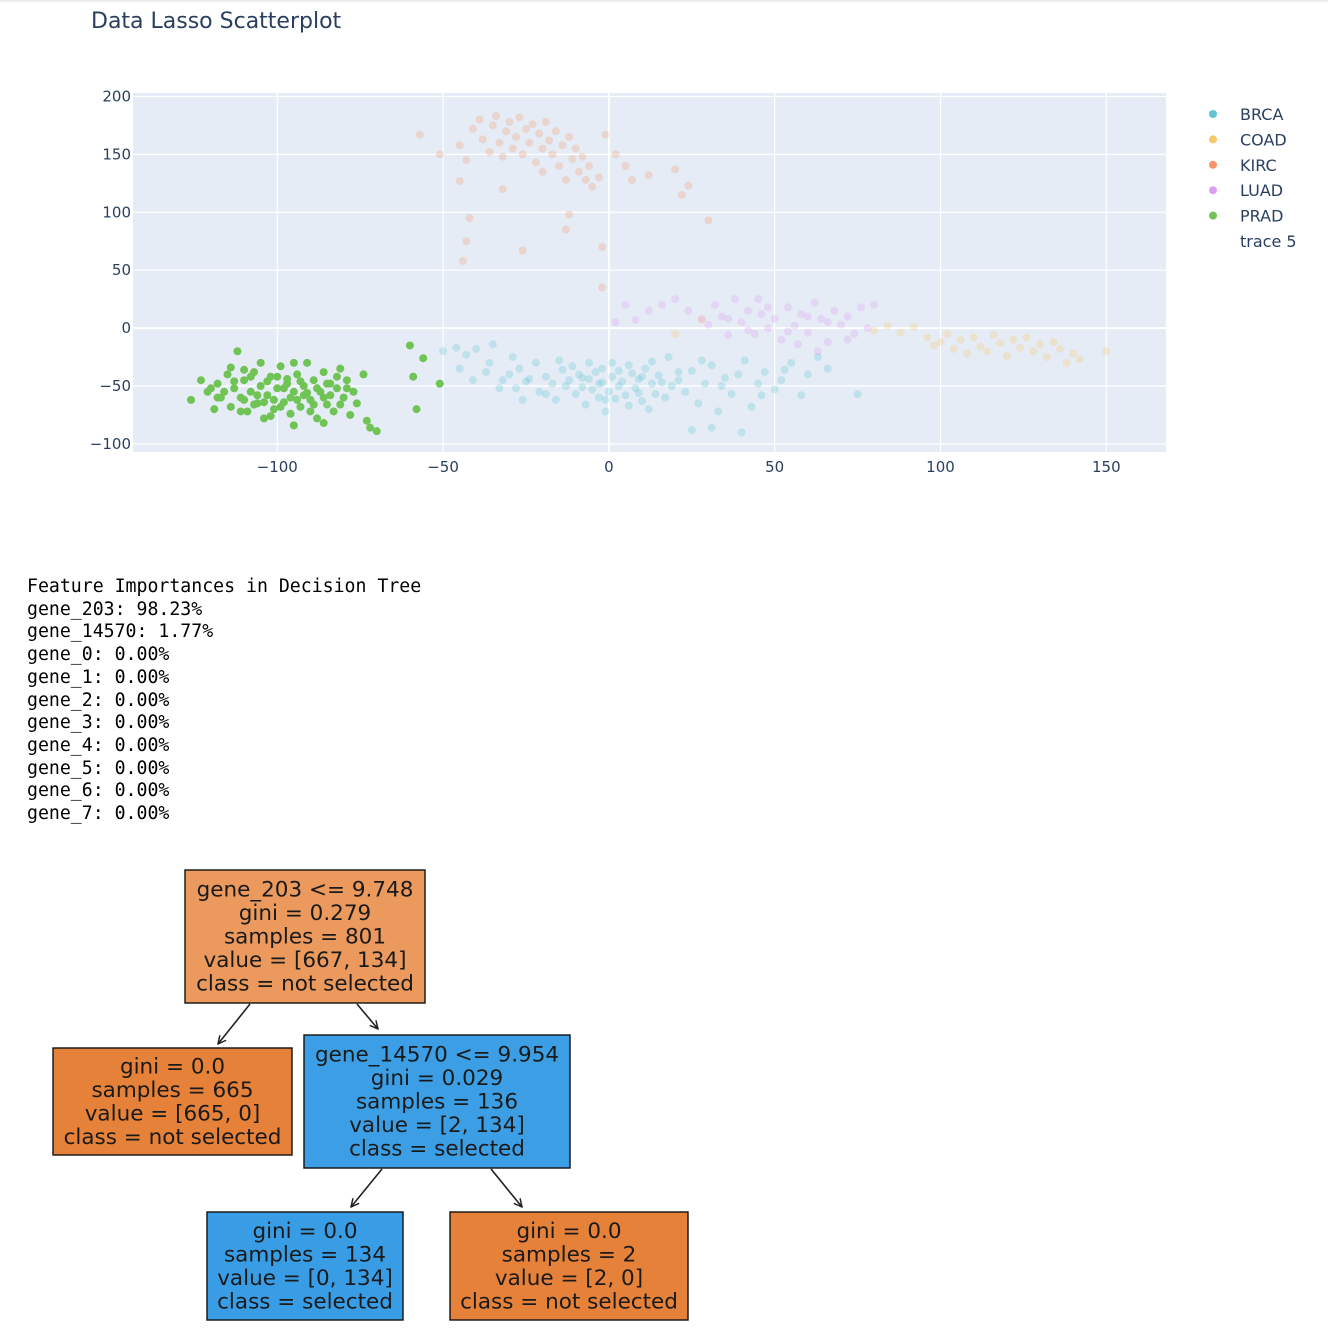 The height and width of the screenshot is (1332, 1328). I want to click on legend-item-prad: PRAD, so click(1246, 216).